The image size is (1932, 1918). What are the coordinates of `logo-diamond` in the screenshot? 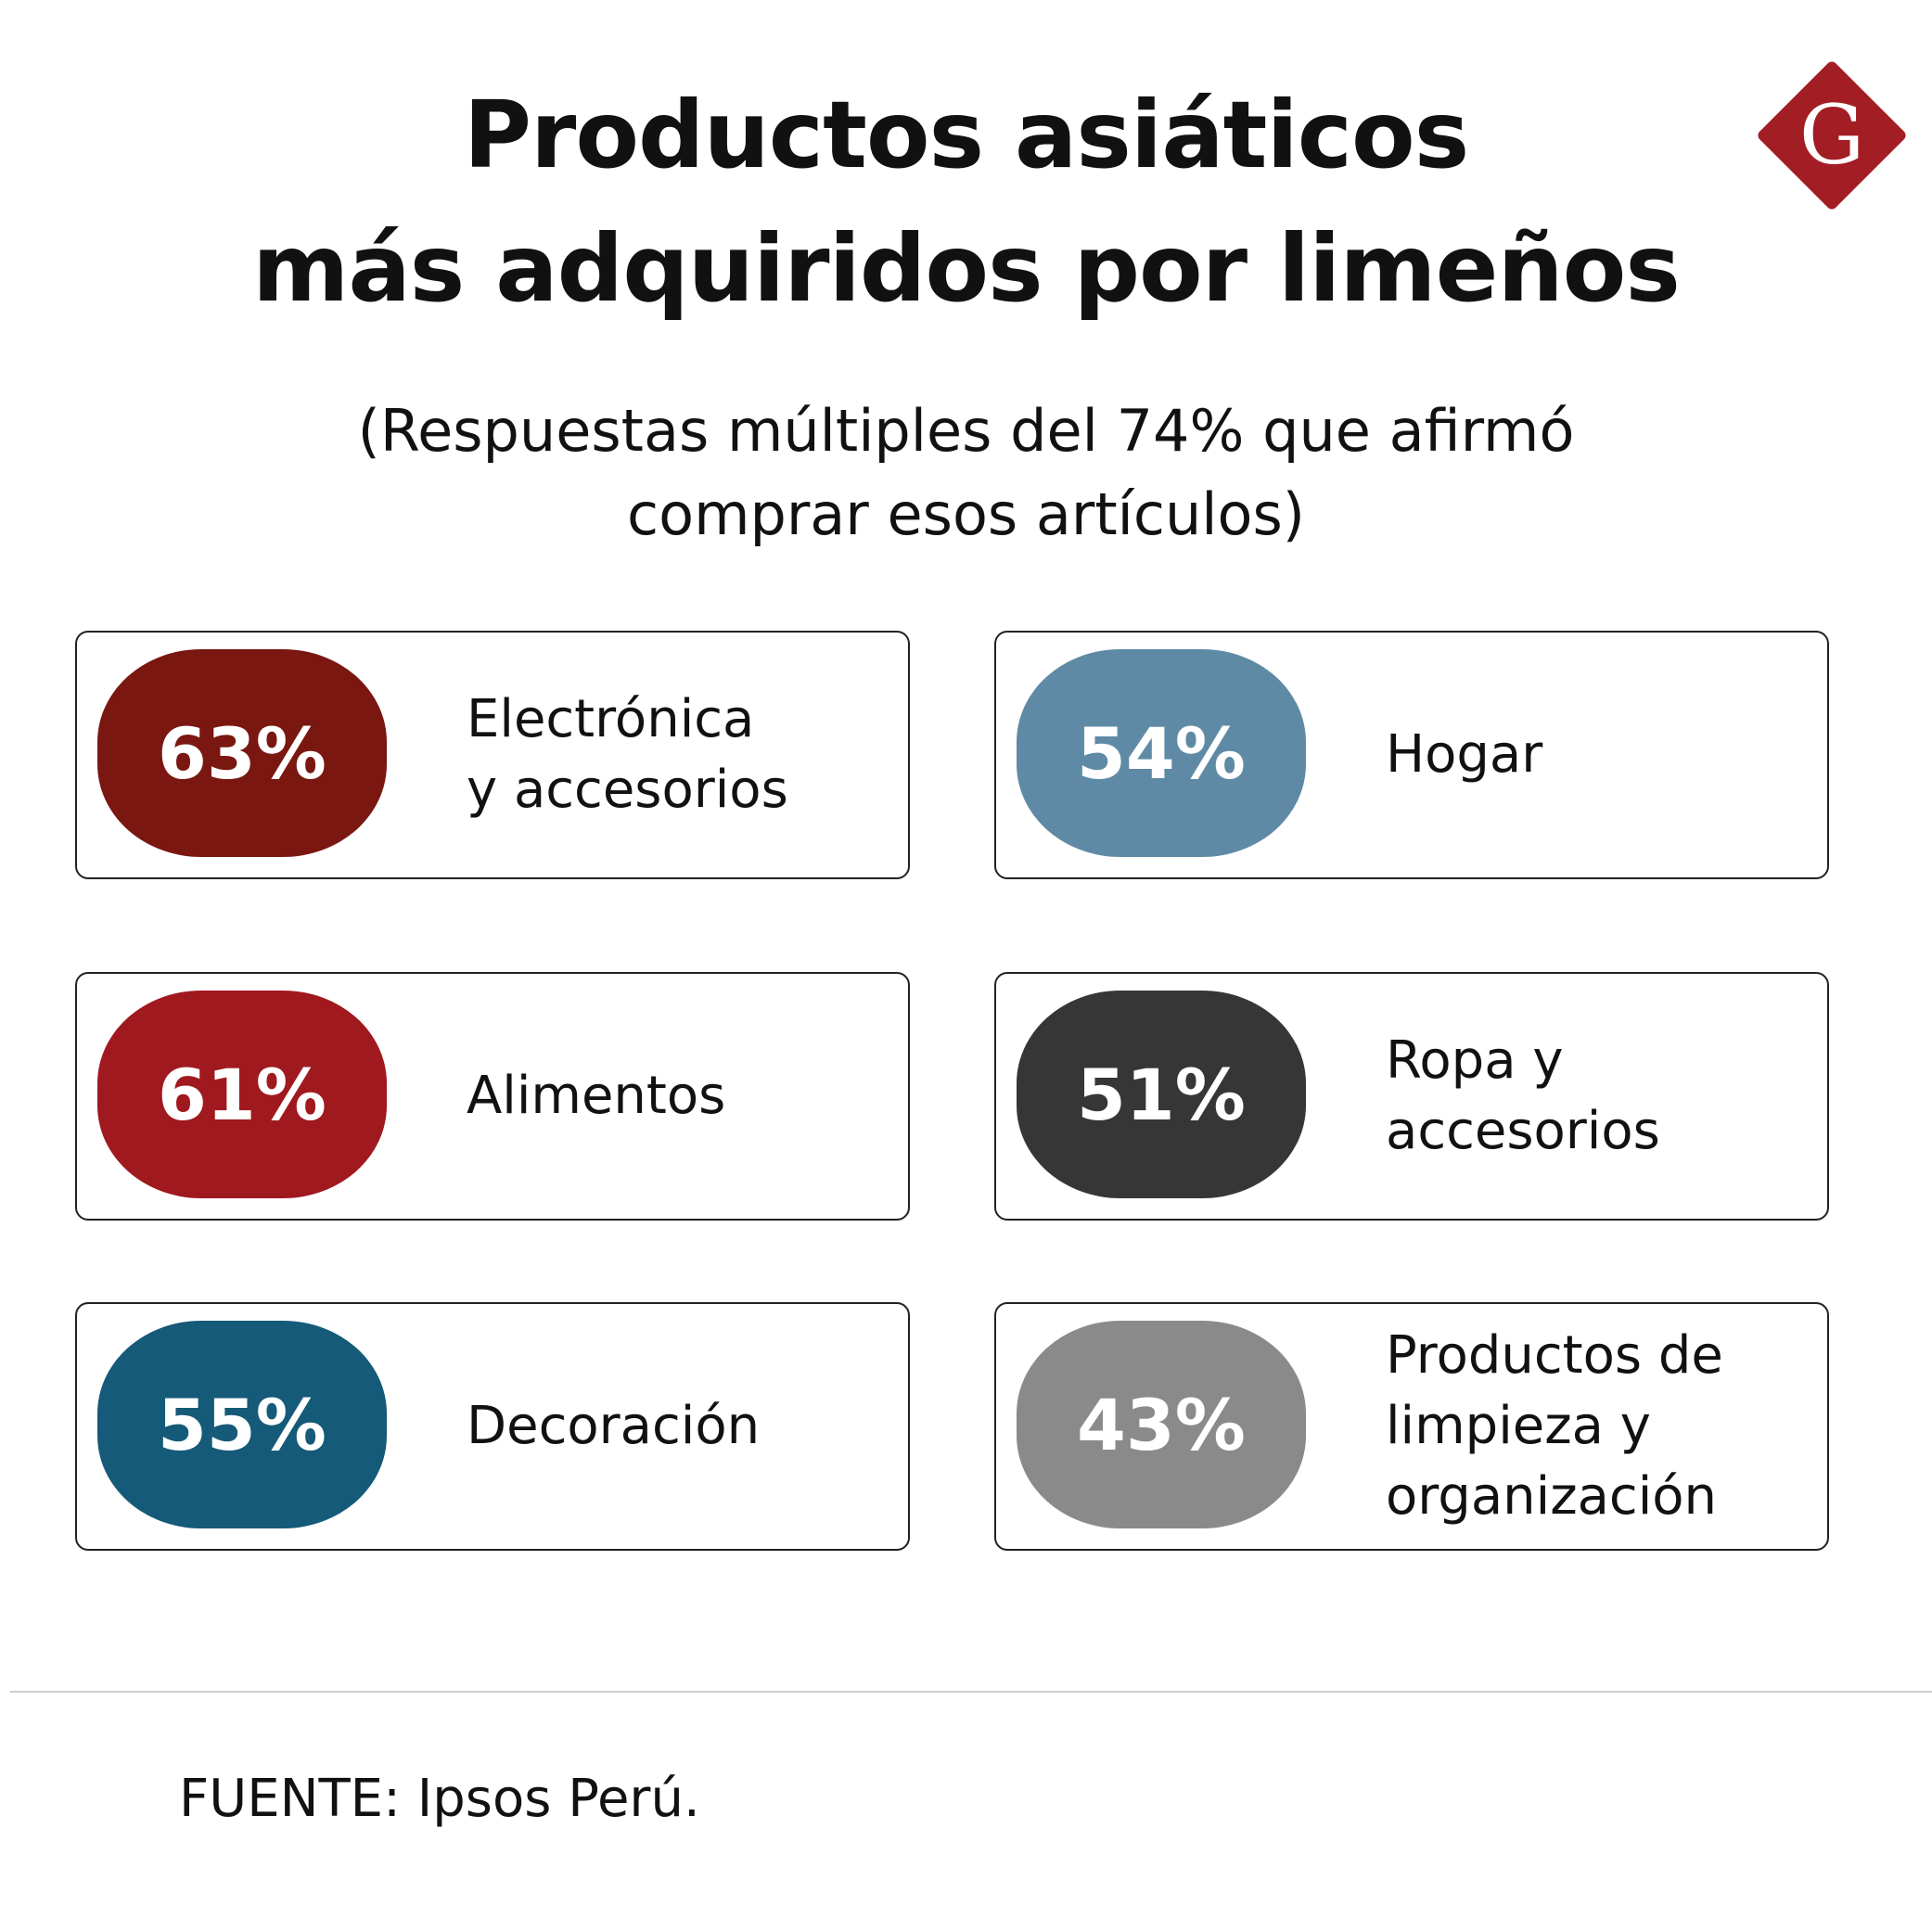 It's located at (1832, 135).